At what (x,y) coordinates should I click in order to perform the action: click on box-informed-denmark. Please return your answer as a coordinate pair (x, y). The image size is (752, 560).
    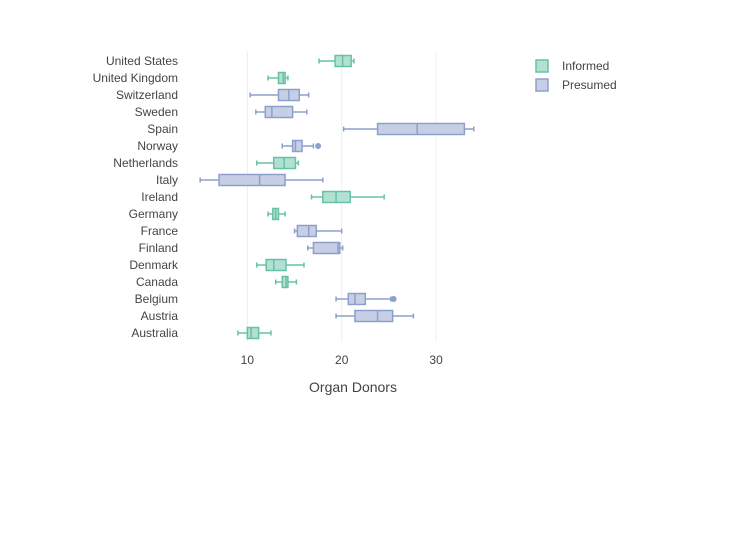
    Looking at the image, I should click on (280, 265).